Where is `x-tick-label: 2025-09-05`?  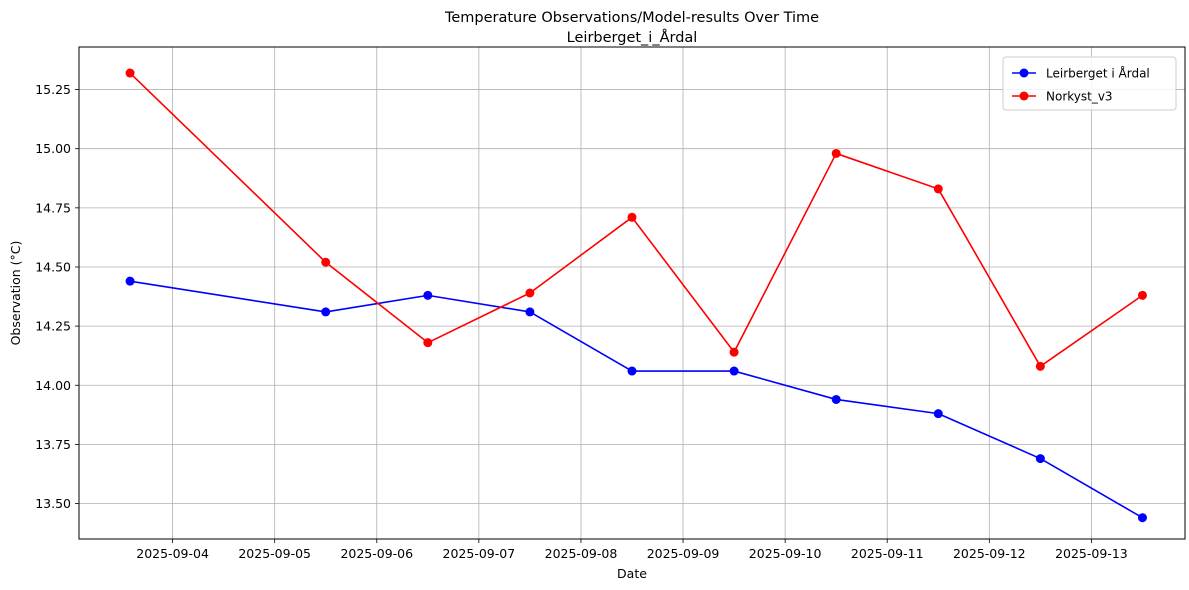 x-tick-label: 2025-09-05 is located at coordinates (274, 553).